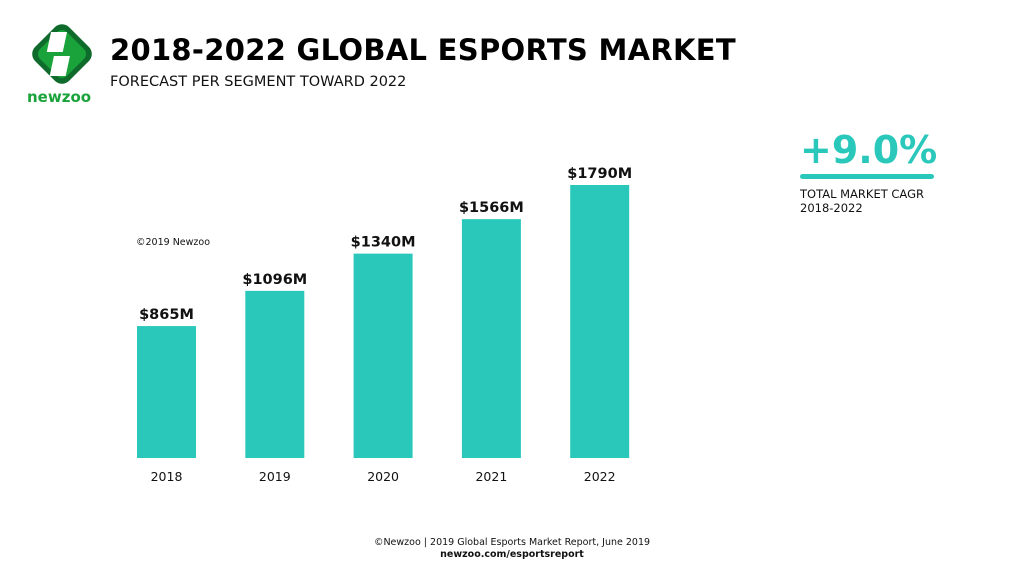  What do you see at coordinates (512, 554) in the screenshot?
I see `footer-link: newzoo.com/esportsreport` at bounding box center [512, 554].